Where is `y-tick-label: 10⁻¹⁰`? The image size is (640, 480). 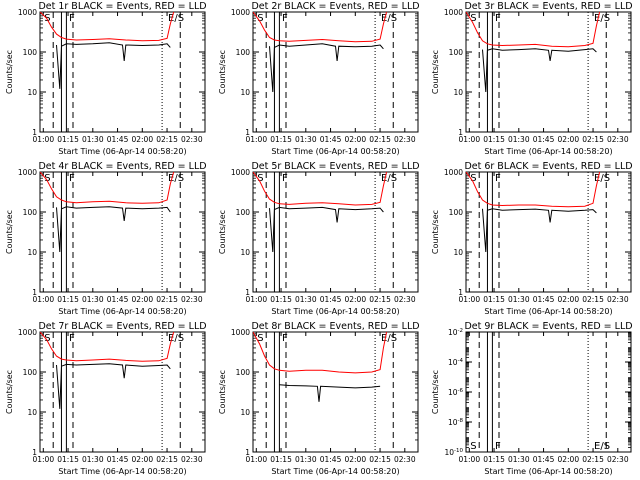 y-tick-label: 10⁻¹⁰ is located at coordinates (453, 452).